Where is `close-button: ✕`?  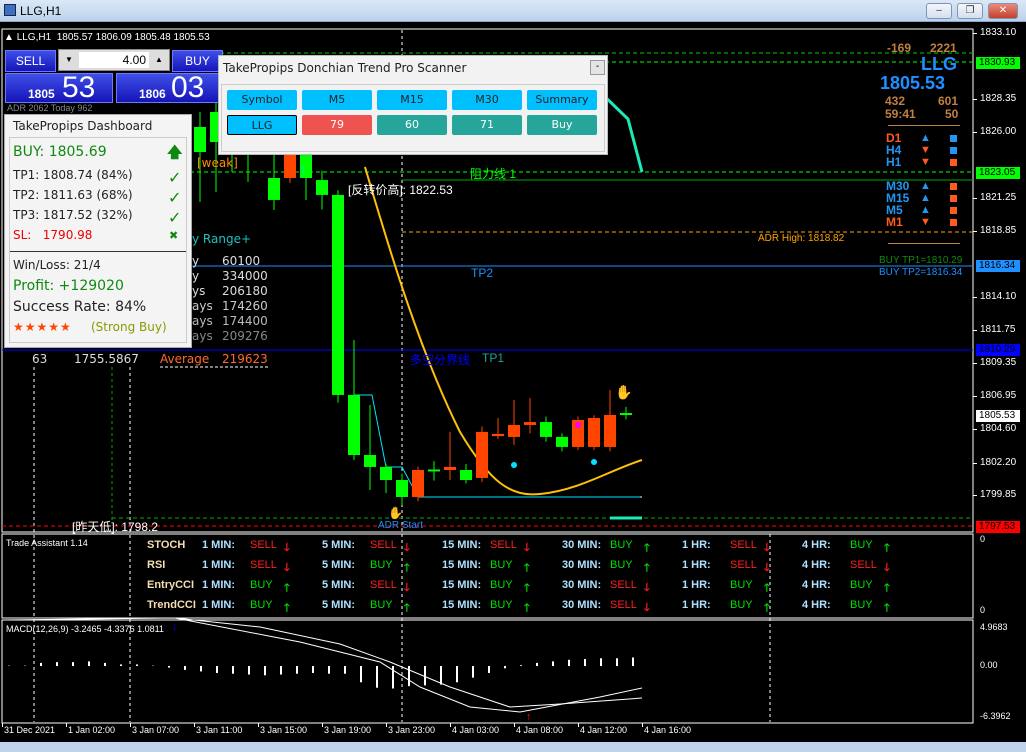
close-button: ✕ is located at coordinates (1003, 11).